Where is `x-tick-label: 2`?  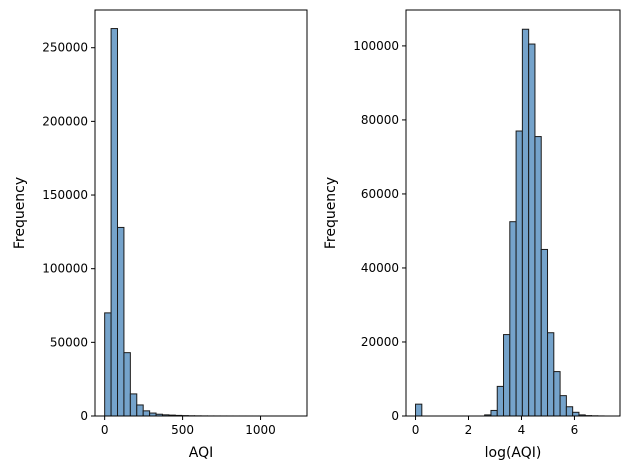
x-tick-label: 2 is located at coordinates (469, 430).